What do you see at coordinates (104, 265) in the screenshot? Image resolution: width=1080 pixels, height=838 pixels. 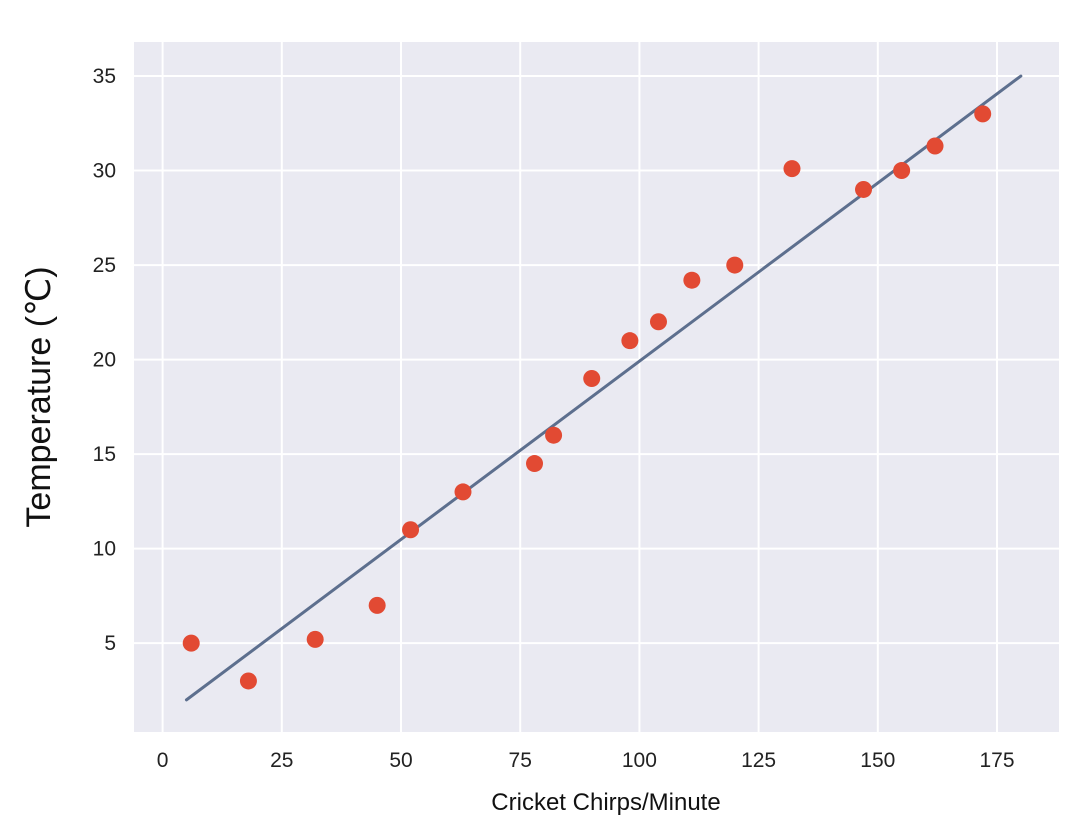 I see `y-tick-label: 25` at bounding box center [104, 265].